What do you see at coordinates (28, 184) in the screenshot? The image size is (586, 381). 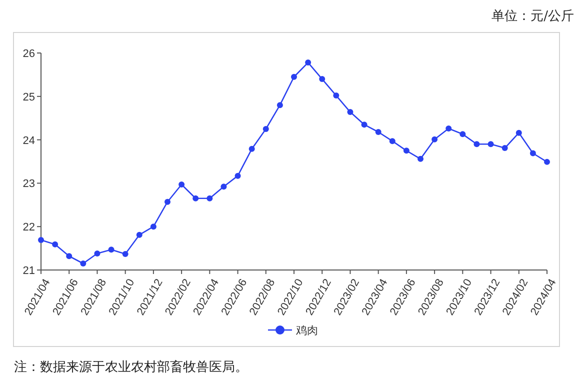 I see `y-tick-label: 23` at bounding box center [28, 184].